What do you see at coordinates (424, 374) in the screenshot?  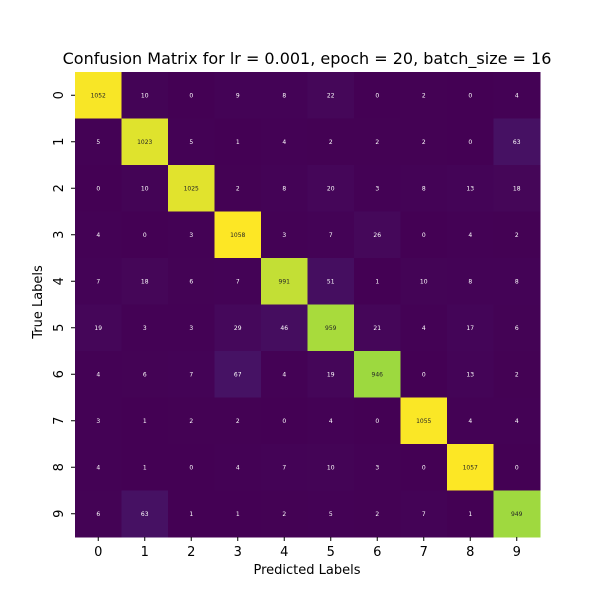 I see `cell-value-label-6-7: 0` at bounding box center [424, 374].